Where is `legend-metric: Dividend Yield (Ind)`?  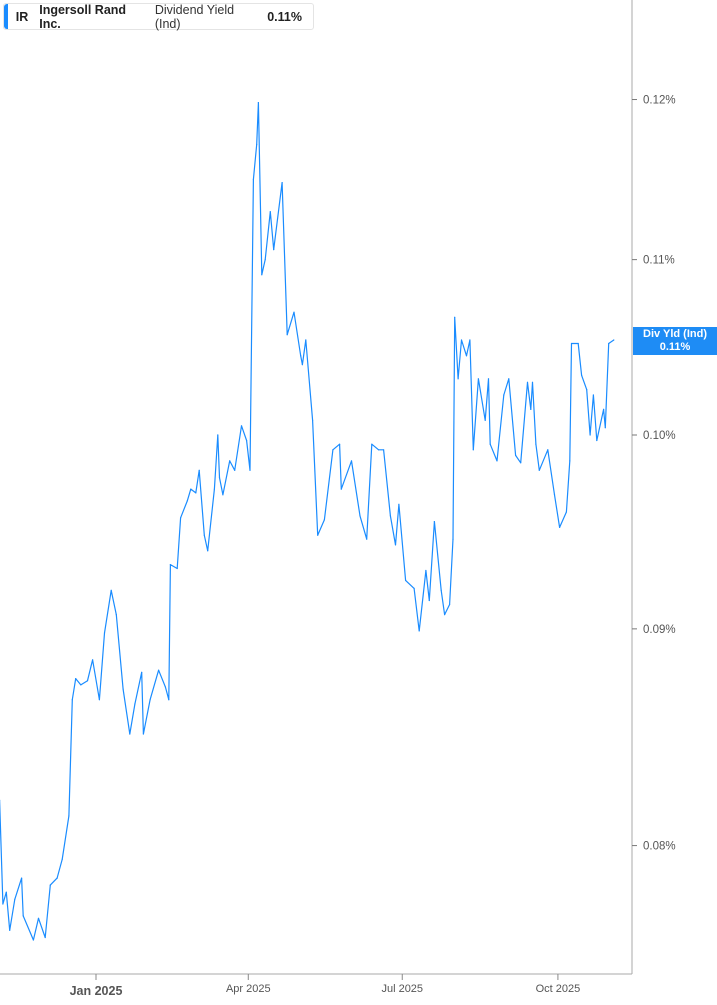
legend-metric: Dividend Yield (Ind) is located at coordinates (194, 16).